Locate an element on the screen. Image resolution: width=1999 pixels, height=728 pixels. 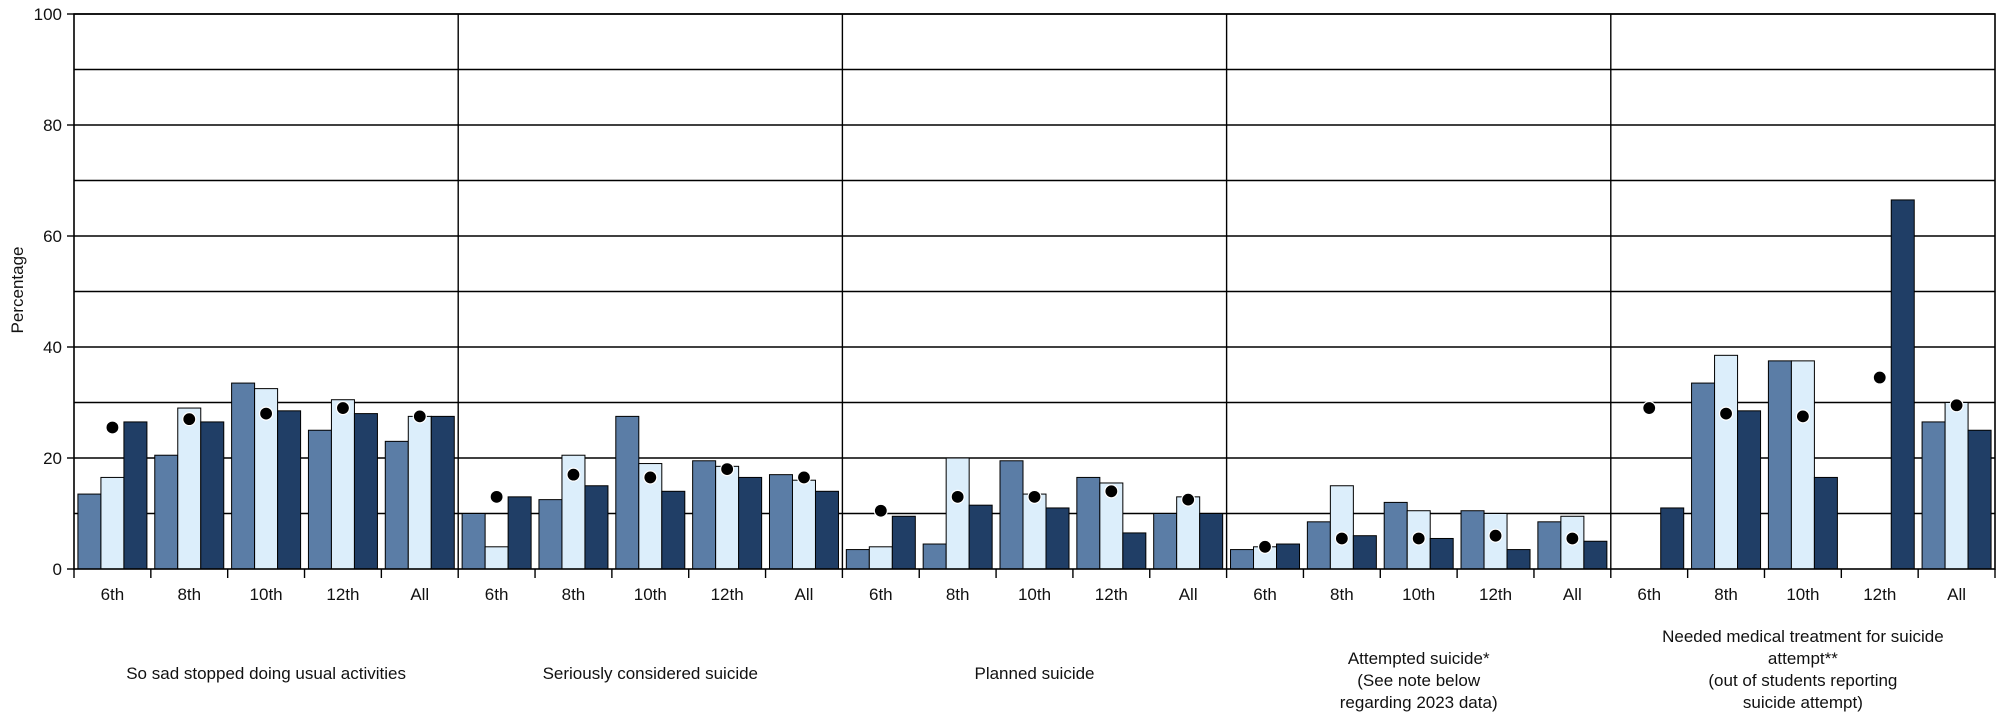
group-label-line: Needed medical treatment for suicide is located at coordinates (1803, 636).